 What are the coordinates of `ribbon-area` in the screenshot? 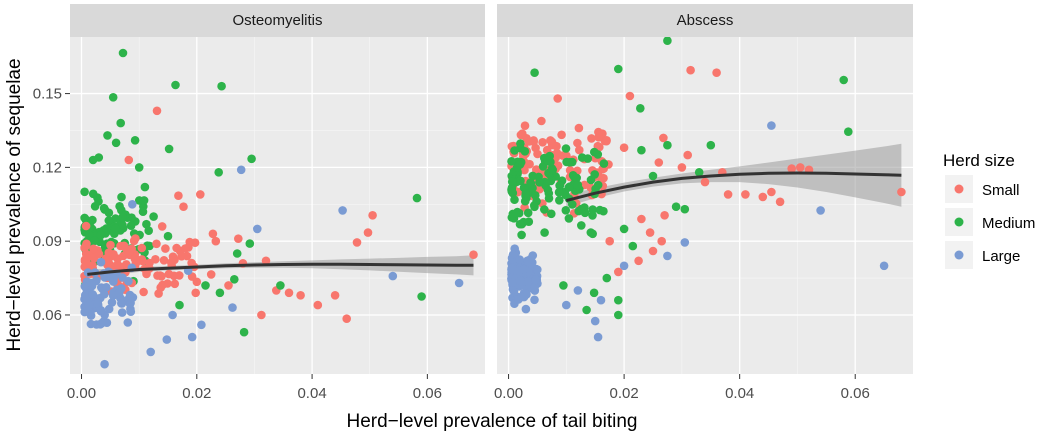 It's located at (280, 267).